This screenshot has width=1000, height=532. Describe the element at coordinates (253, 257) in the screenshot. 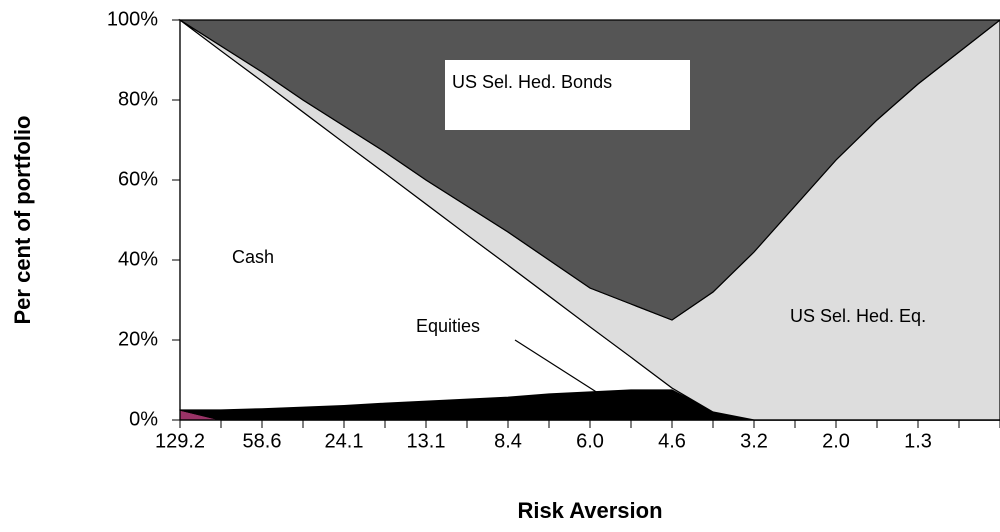

I see `annotation: Cash` at that location.